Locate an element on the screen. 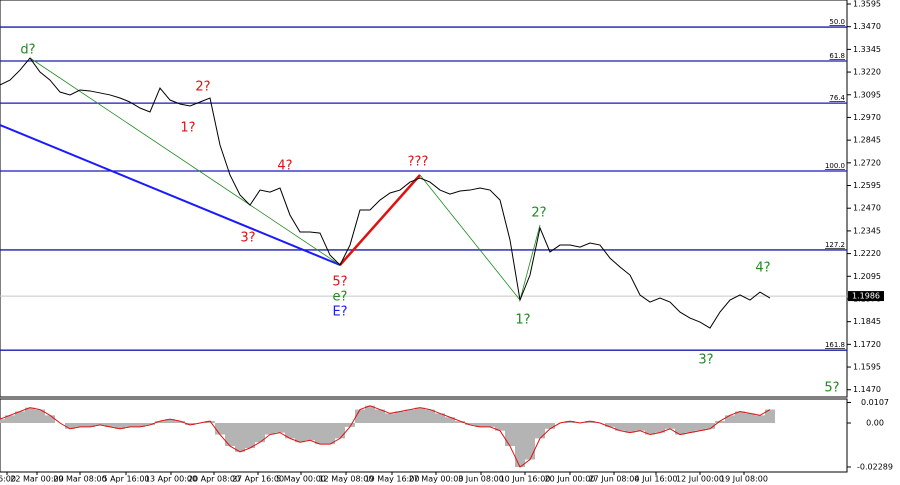 The height and width of the screenshot is (485, 900). osc-tick-label: 0.00 is located at coordinates (875, 423).